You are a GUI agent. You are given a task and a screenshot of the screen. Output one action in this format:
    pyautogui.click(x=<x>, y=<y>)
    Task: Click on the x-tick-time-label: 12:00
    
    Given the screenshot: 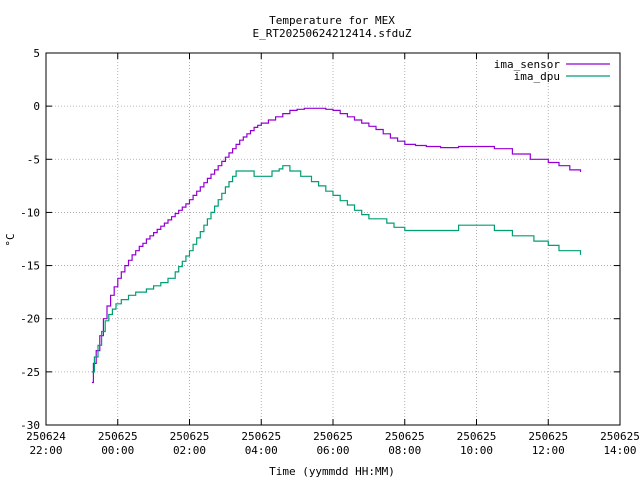 What is the action you would take?
    pyautogui.click(x=548, y=450)
    